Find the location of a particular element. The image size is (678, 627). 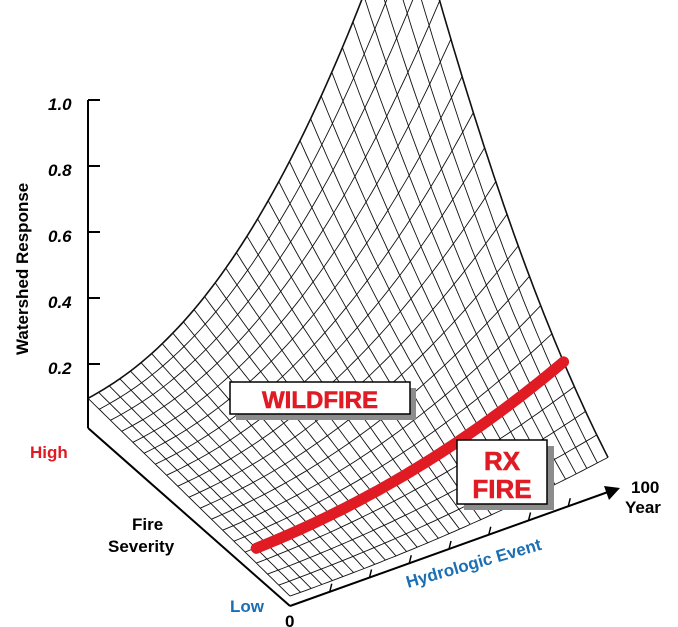

wildfire-annotation: WILDFIRE is located at coordinates (322, 400).